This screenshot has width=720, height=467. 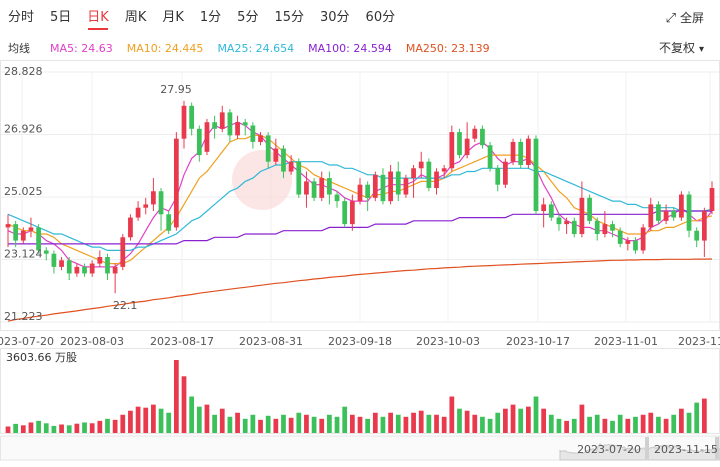 What do you see at coordinates (447, 48) in the screenshot?
I see `ma-item-4: MA250: 23.139` at bounding box center [447, 48].